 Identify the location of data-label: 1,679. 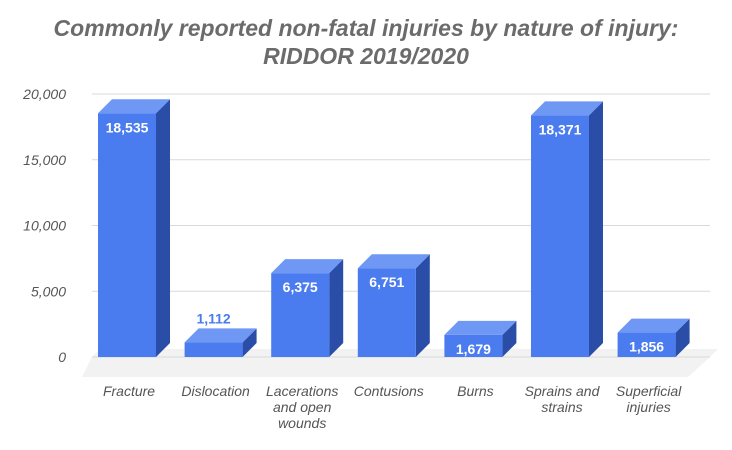
(473, 349).